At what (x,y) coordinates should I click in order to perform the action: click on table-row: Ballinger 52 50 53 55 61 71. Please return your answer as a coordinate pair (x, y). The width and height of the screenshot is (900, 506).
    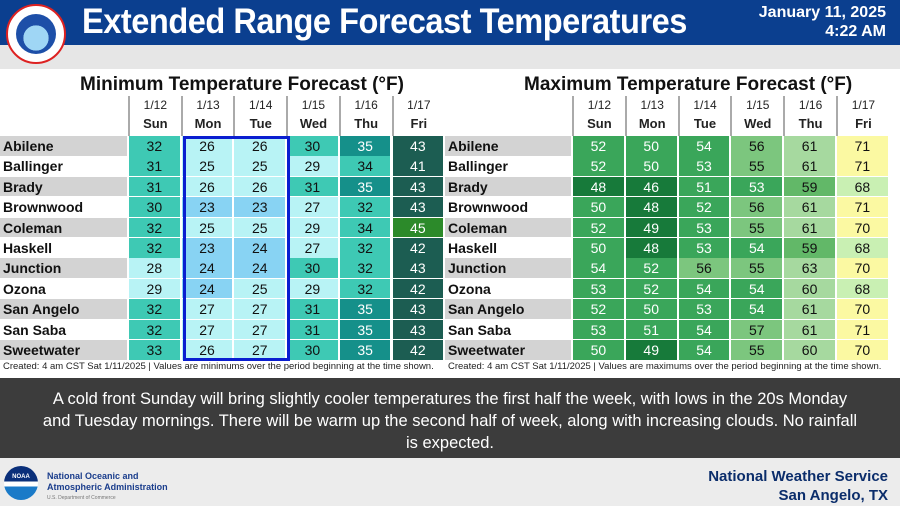
    Looking at the image, I should click on (667, 166).